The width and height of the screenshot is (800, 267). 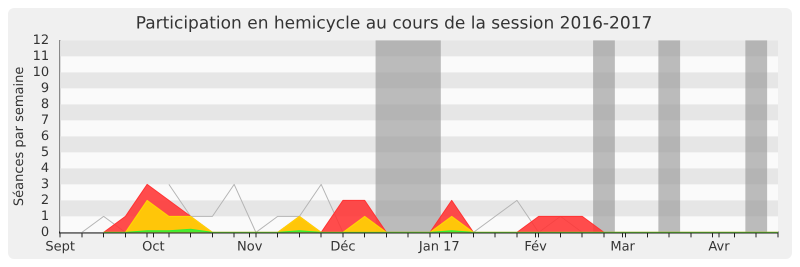 I want to click on y-tick-label: 1, so click(x=45, y=216).